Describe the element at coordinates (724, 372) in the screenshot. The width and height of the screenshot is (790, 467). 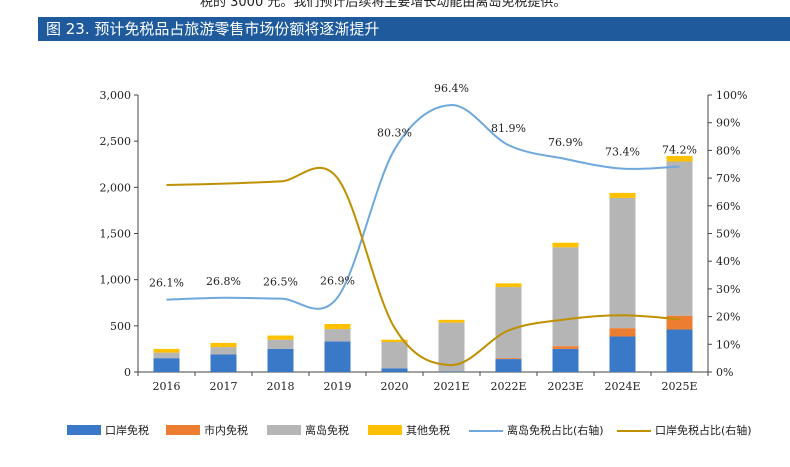
I see `y-right-tick-label: 0%` at that location.